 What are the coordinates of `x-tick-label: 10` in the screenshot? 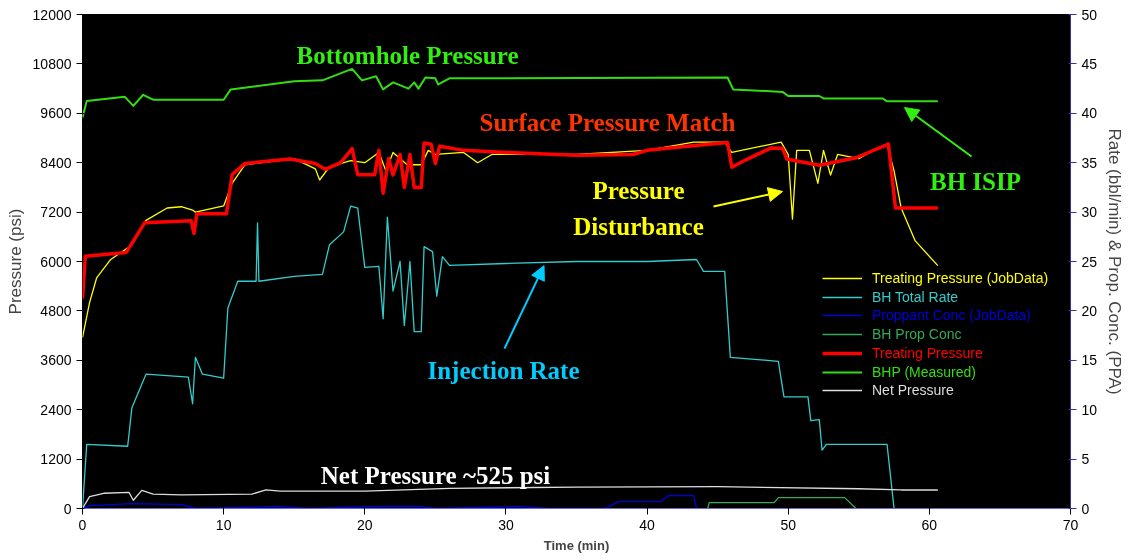 It's located at (223, 524).